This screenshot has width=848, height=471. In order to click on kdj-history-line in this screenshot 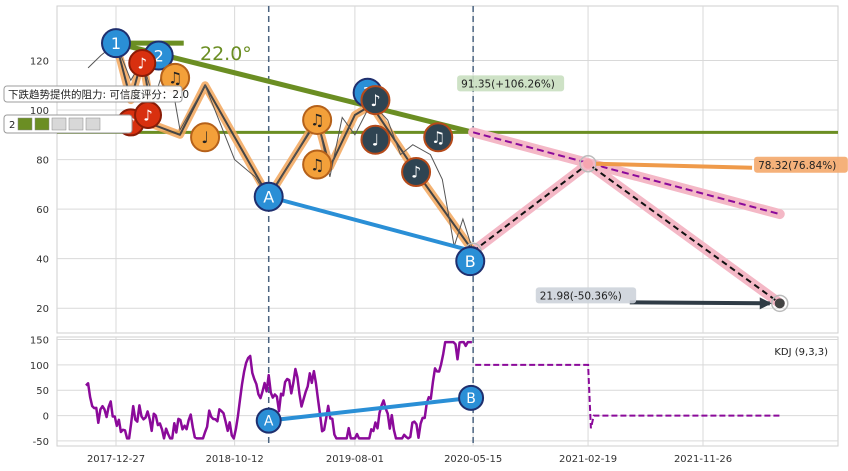, I will do `click(278, 390)`.